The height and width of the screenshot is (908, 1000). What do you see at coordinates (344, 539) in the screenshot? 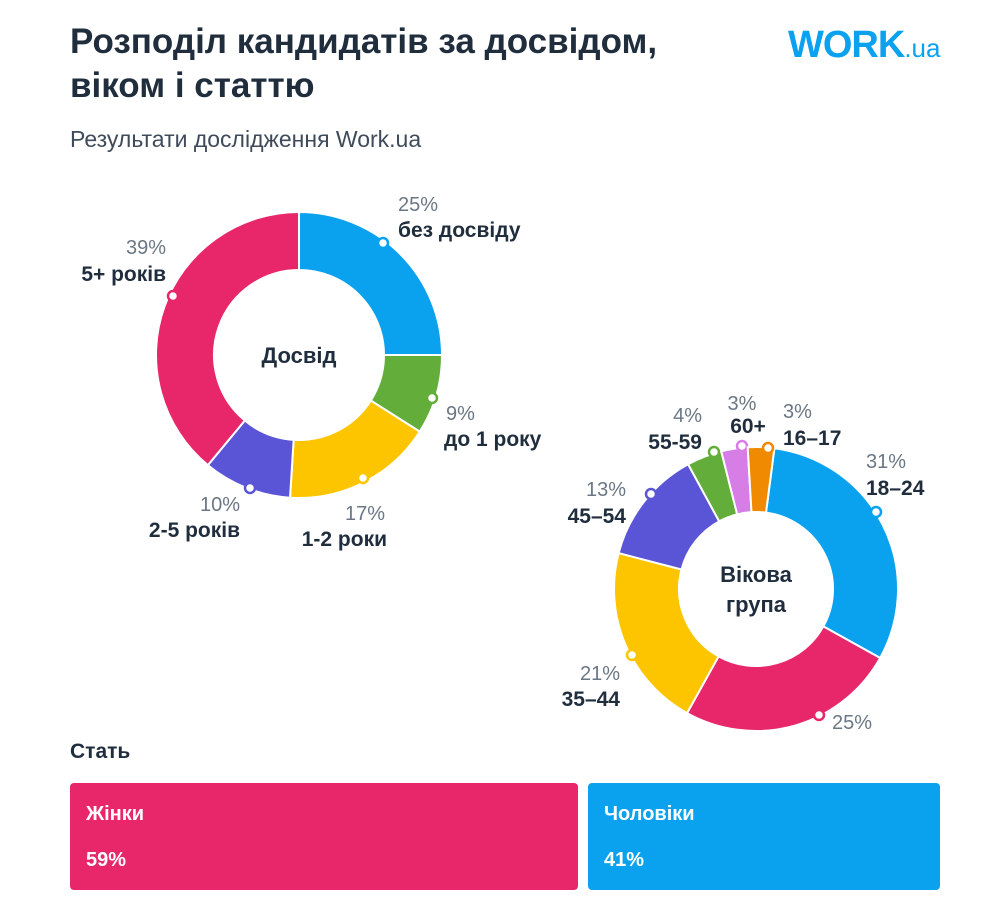
I see `slice-category-label: 1-2 роки` at bounding box center [344, 539].